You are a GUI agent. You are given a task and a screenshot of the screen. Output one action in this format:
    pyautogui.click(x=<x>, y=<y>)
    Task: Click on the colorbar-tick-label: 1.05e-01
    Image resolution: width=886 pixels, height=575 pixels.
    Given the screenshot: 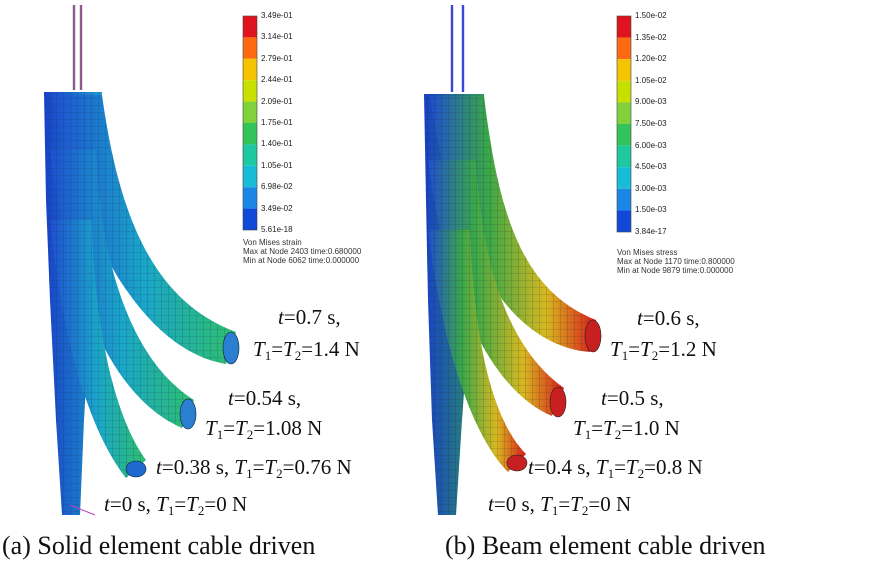 What is the action you would take?
    pyautogui.click(x=277, y=165)
    